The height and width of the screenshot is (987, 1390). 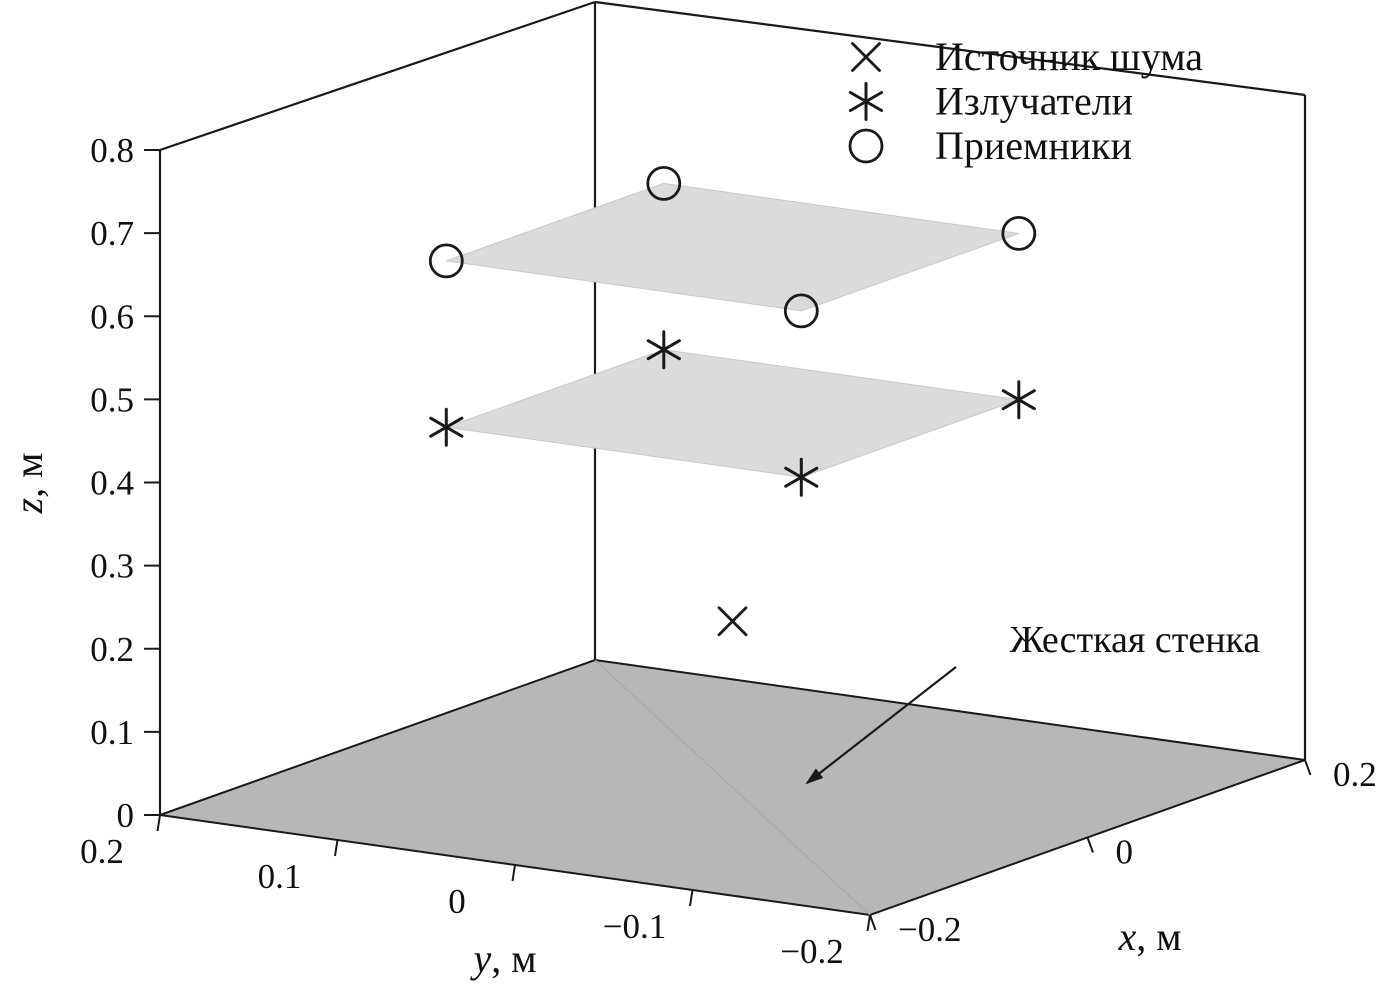 What do you see at coordinates (866, 146) in the screenshot?
I see `legend-circle-marker` at bounding box center [866, 146].